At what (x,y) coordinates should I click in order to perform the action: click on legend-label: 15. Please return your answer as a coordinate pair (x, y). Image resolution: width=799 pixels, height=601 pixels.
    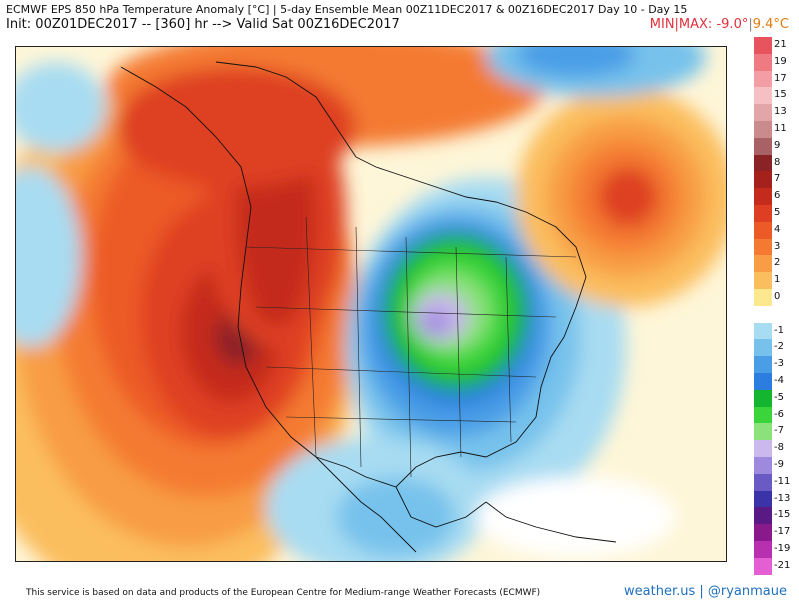
    Looking at the image, I should click on (780, 95).